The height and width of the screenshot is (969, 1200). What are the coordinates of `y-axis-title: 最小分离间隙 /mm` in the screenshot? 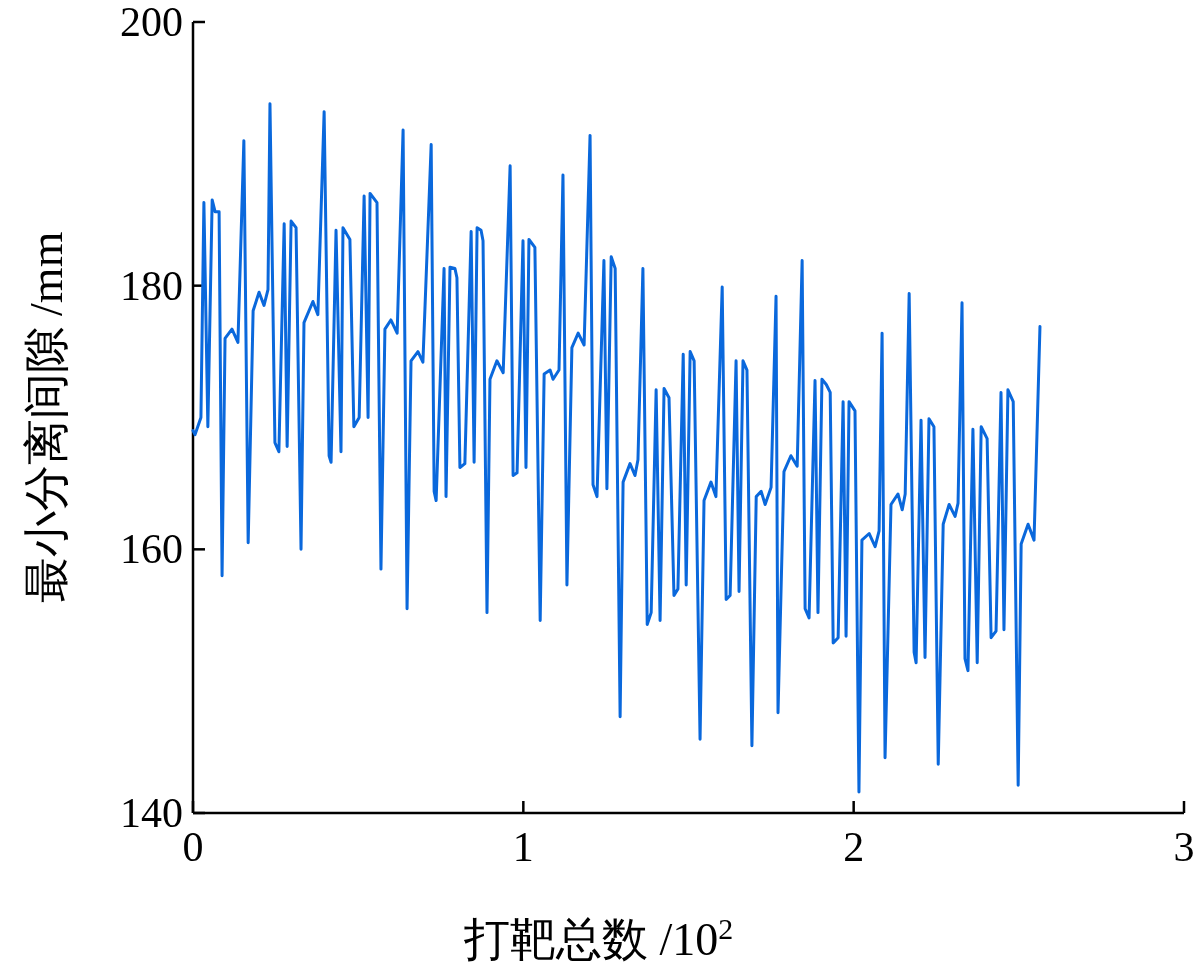 It's located at (46, 417).